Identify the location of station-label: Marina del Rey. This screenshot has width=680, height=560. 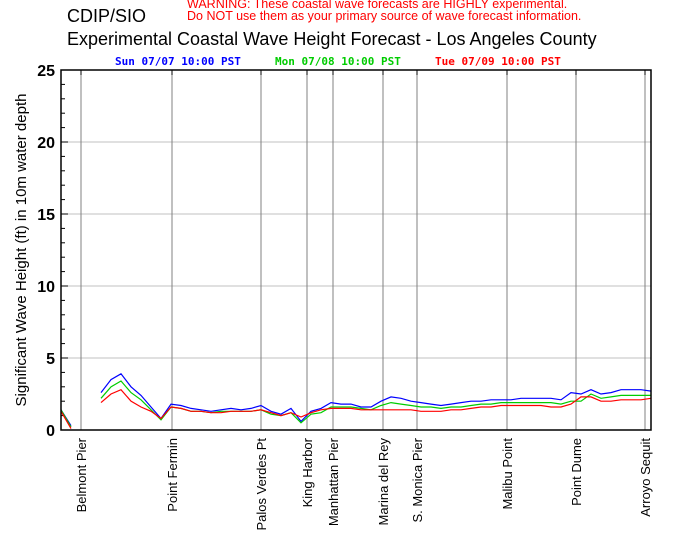
(383, 482).